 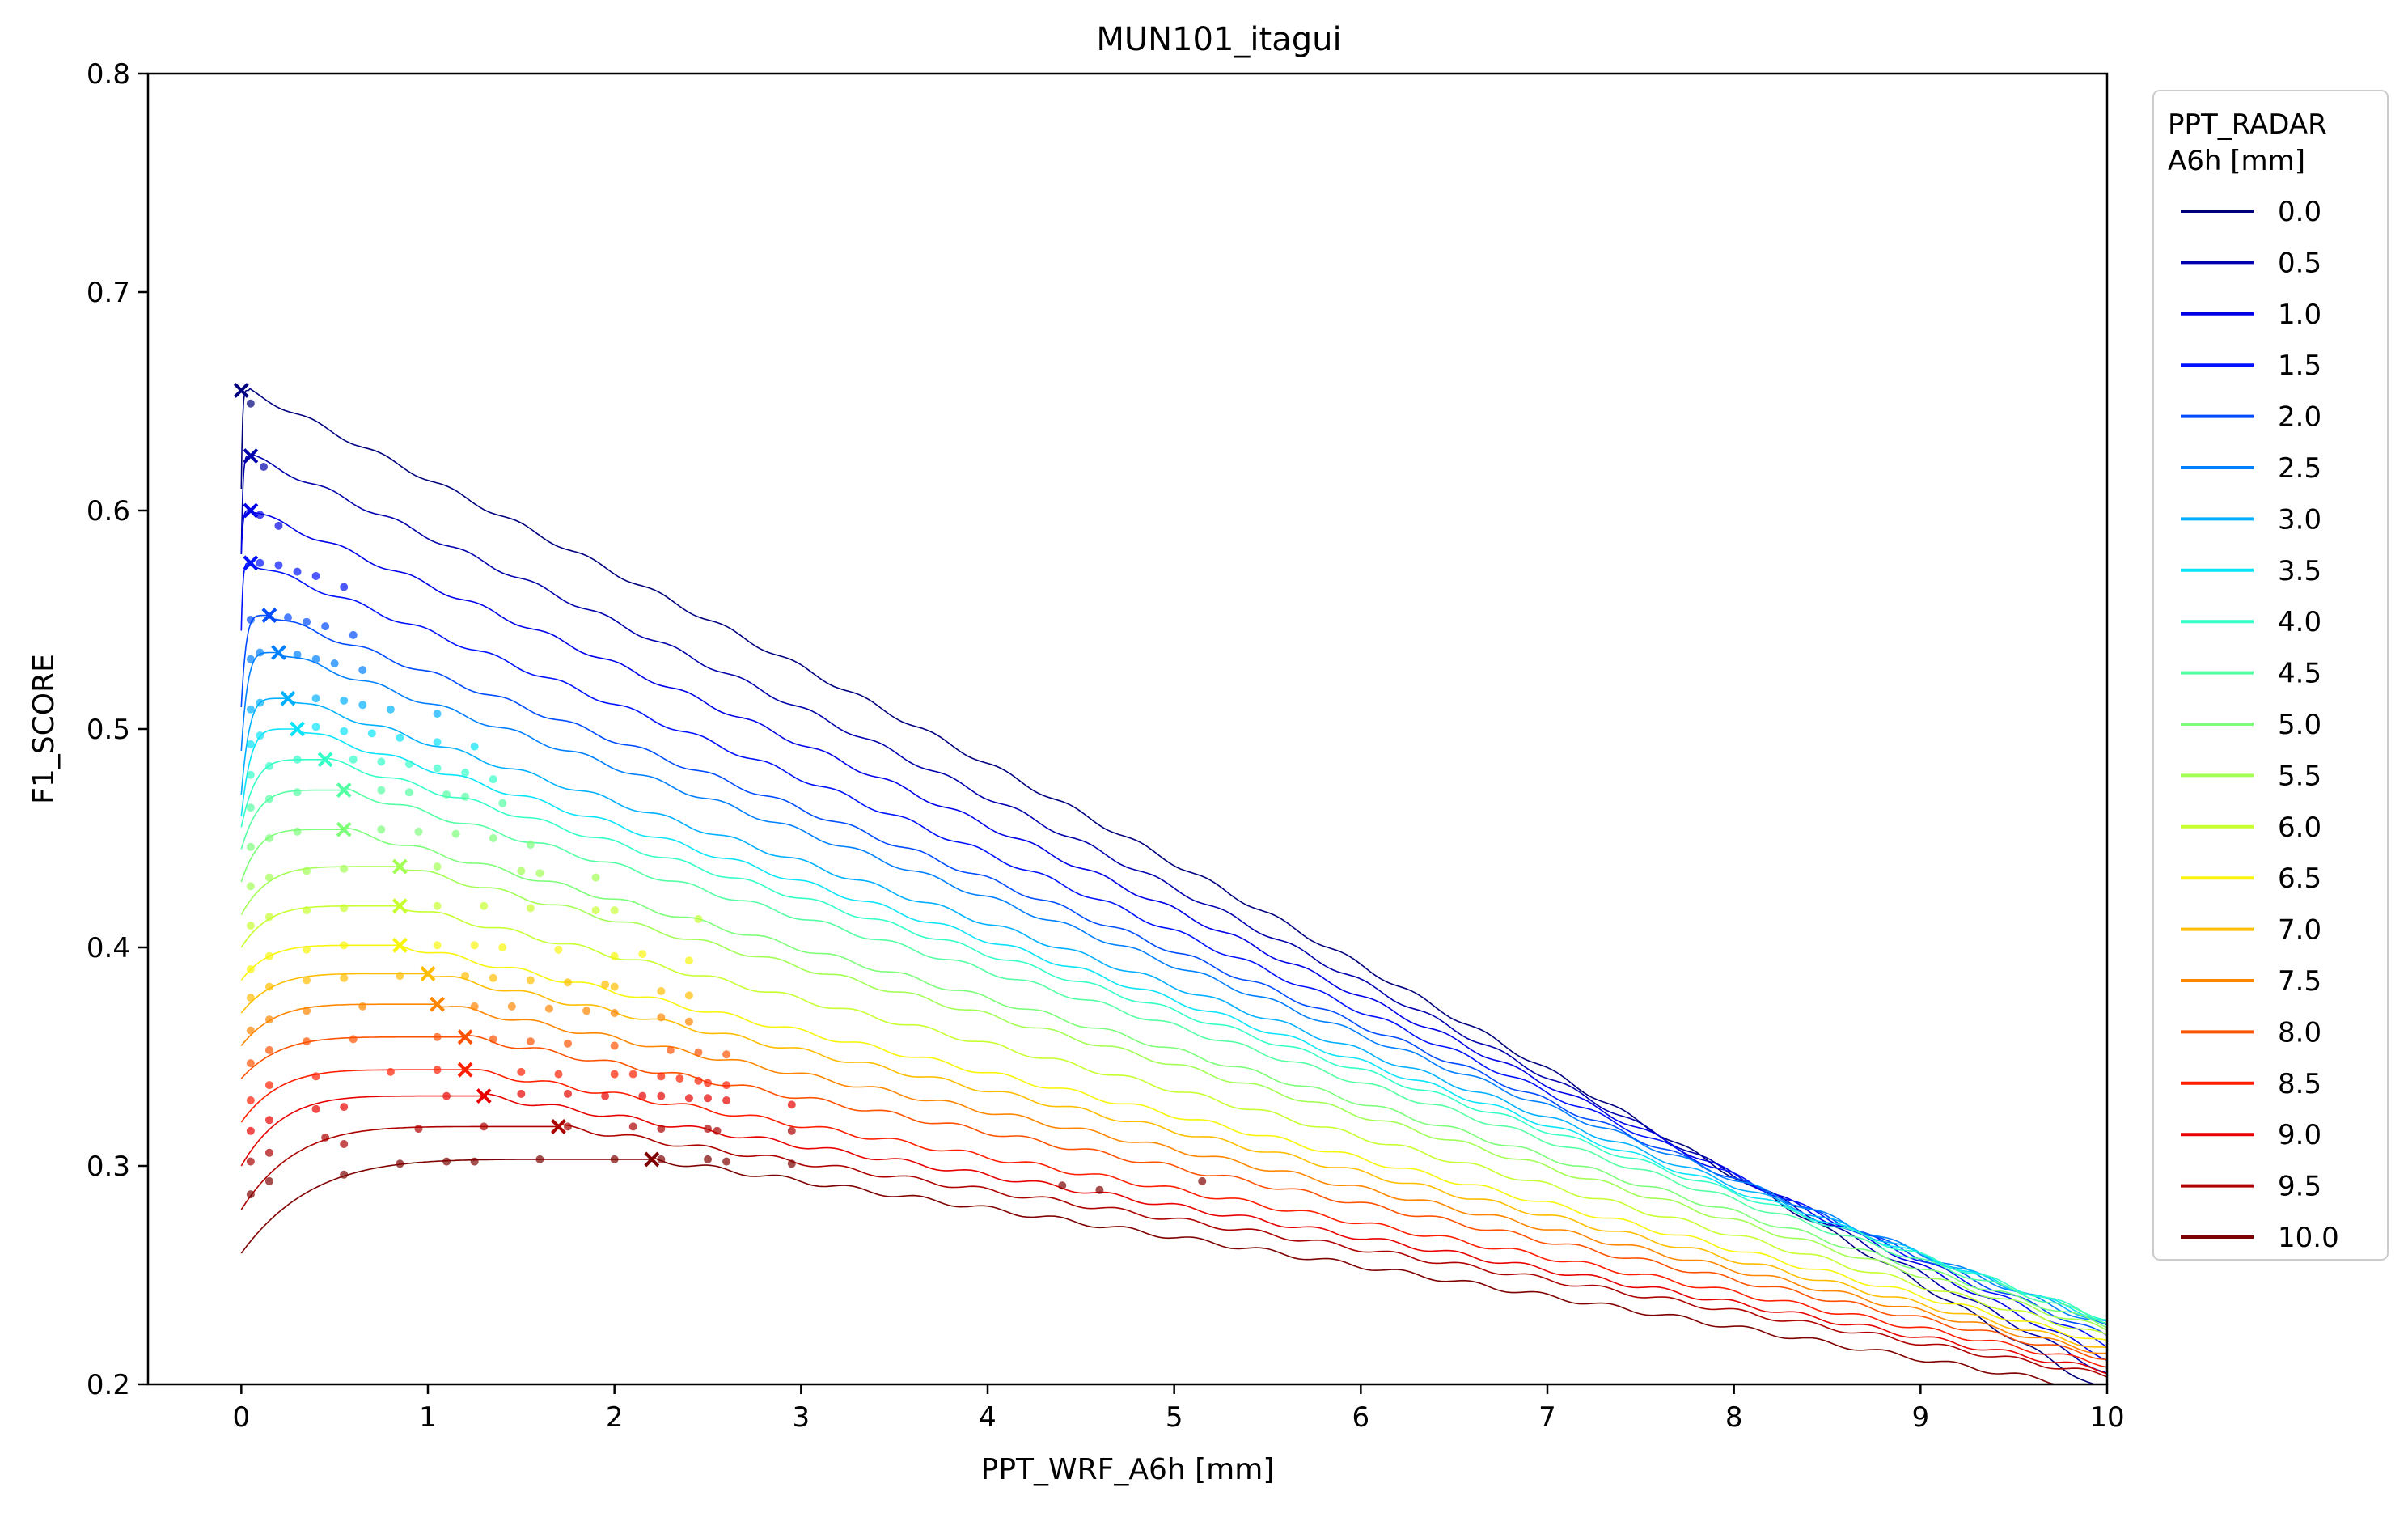 What do you see at coordinates (2251, 1135) in the screenshot?
I see `legend-item: 9.0` at bounding box center [2251, 1135].